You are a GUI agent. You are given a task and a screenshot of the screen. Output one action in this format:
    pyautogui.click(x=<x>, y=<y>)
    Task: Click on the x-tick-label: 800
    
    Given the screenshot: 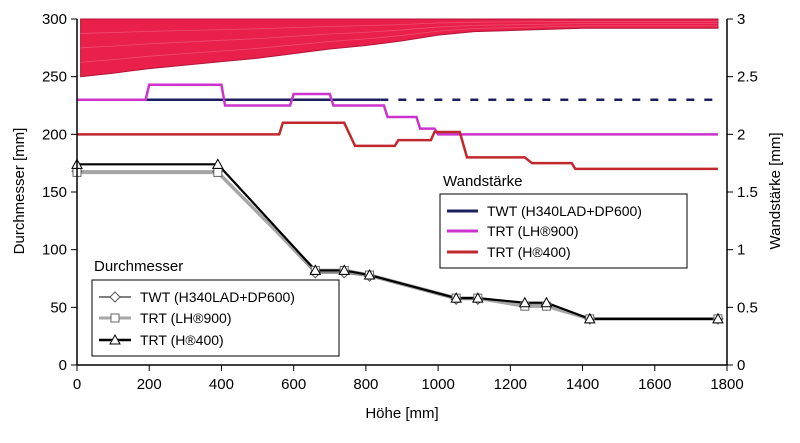 What is the action you would take?
    pyautogui.click(x=365, y=384)
    